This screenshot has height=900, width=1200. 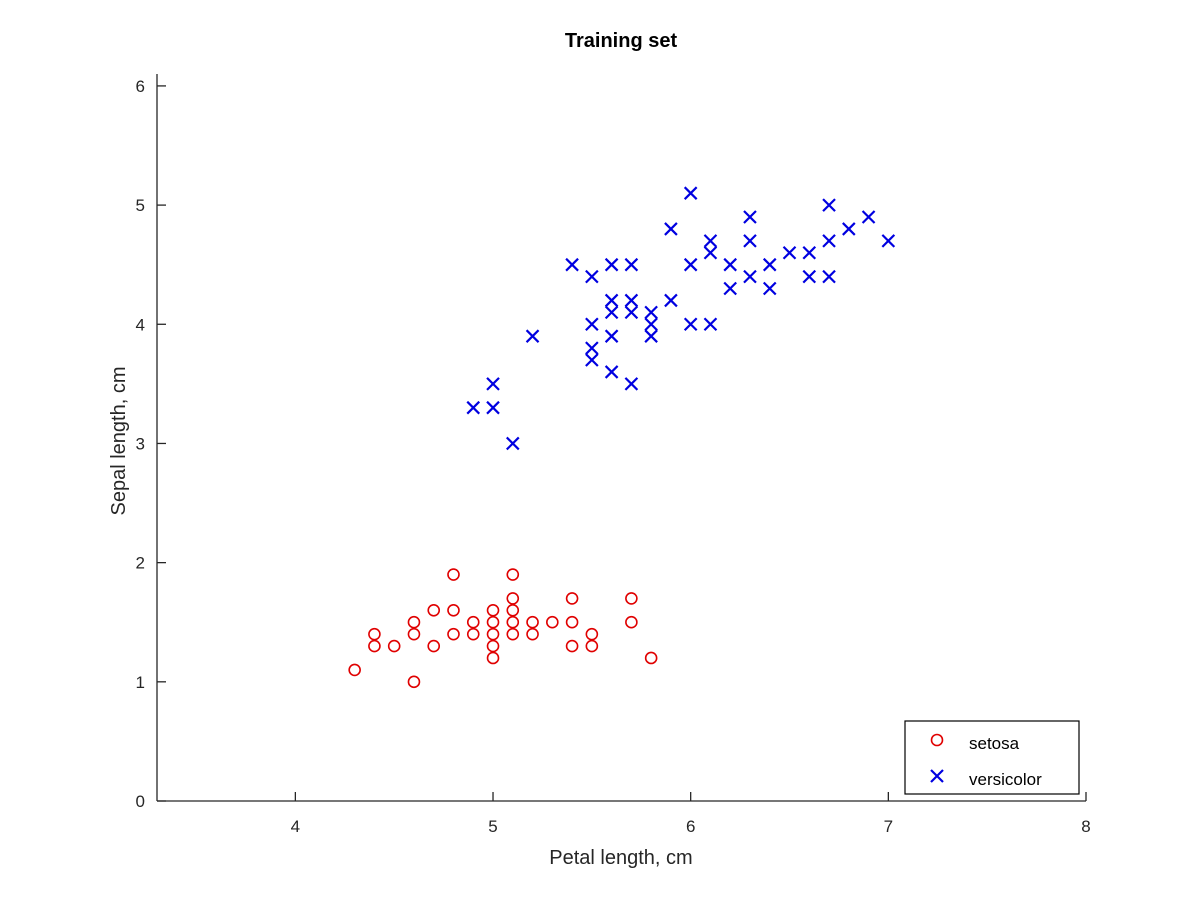 What do you see at coordinates (888, 826) in the screenshot?
I see `x-tick-label: 7` at bounding box center [888, 826].